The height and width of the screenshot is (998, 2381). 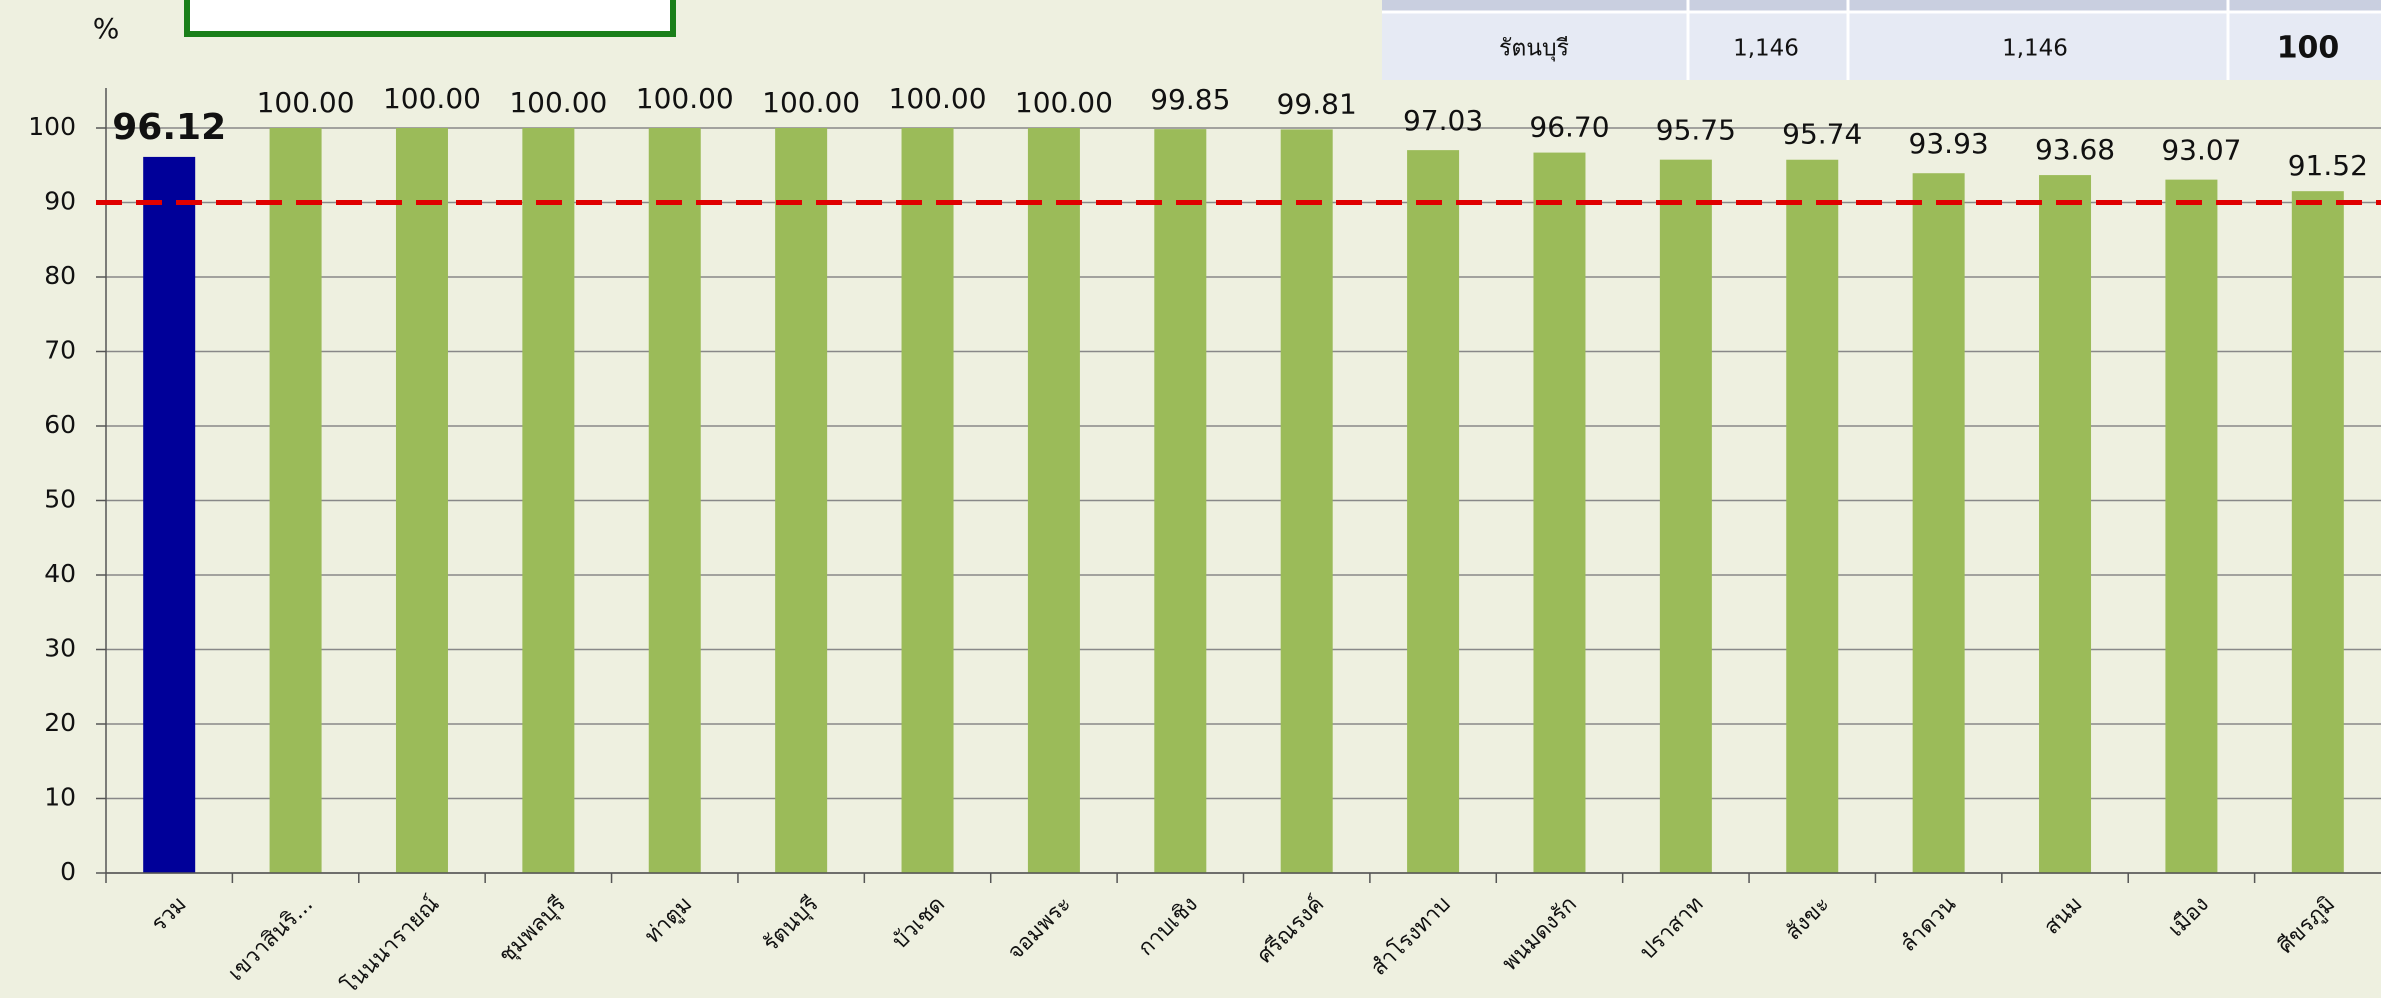 I want to click on x-tick-label: บัวเชด, so click(x=919, y=923).